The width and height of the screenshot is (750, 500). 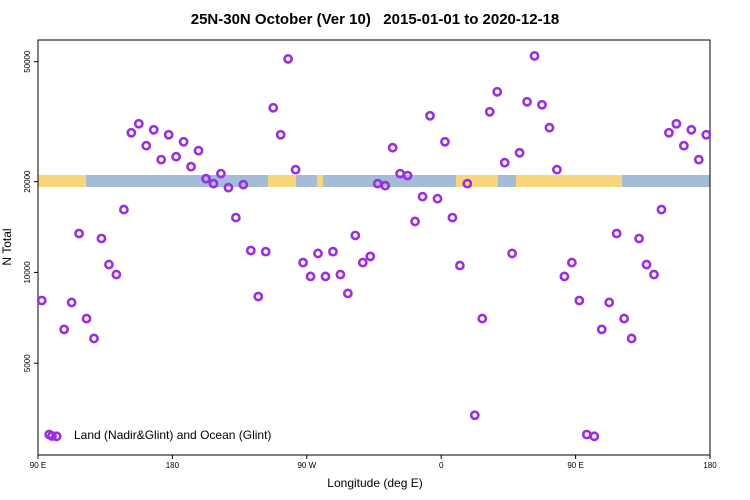 I want to click on y-axis-label: N Total, so click(x=7, y=246).